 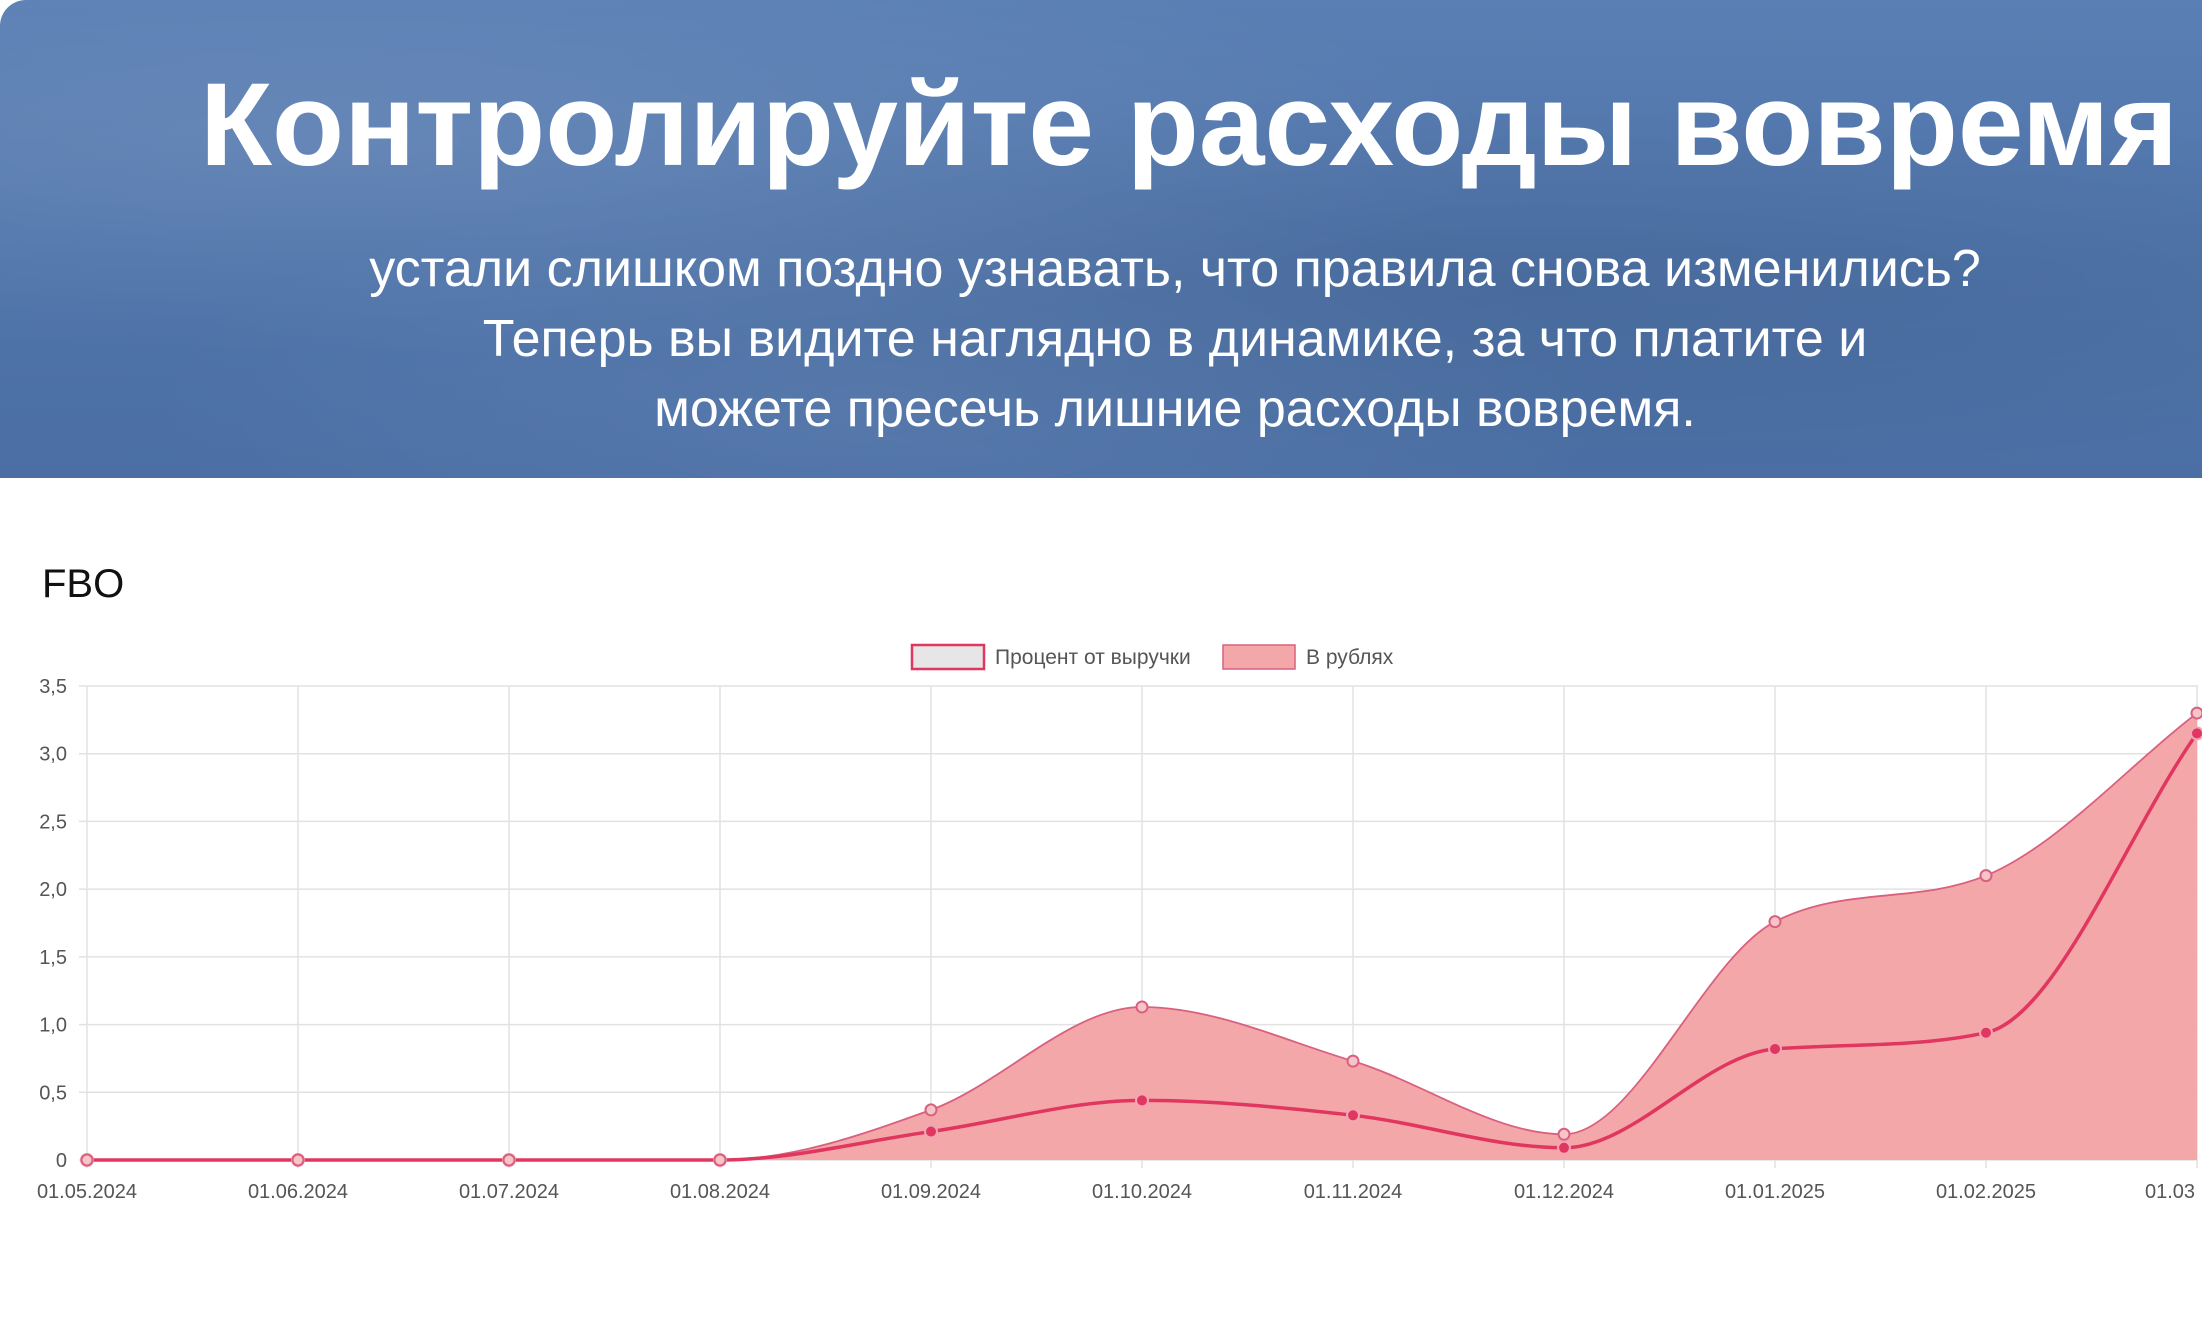 I want to click on y-tick-label: 3,5, so click(x=53, y=687).